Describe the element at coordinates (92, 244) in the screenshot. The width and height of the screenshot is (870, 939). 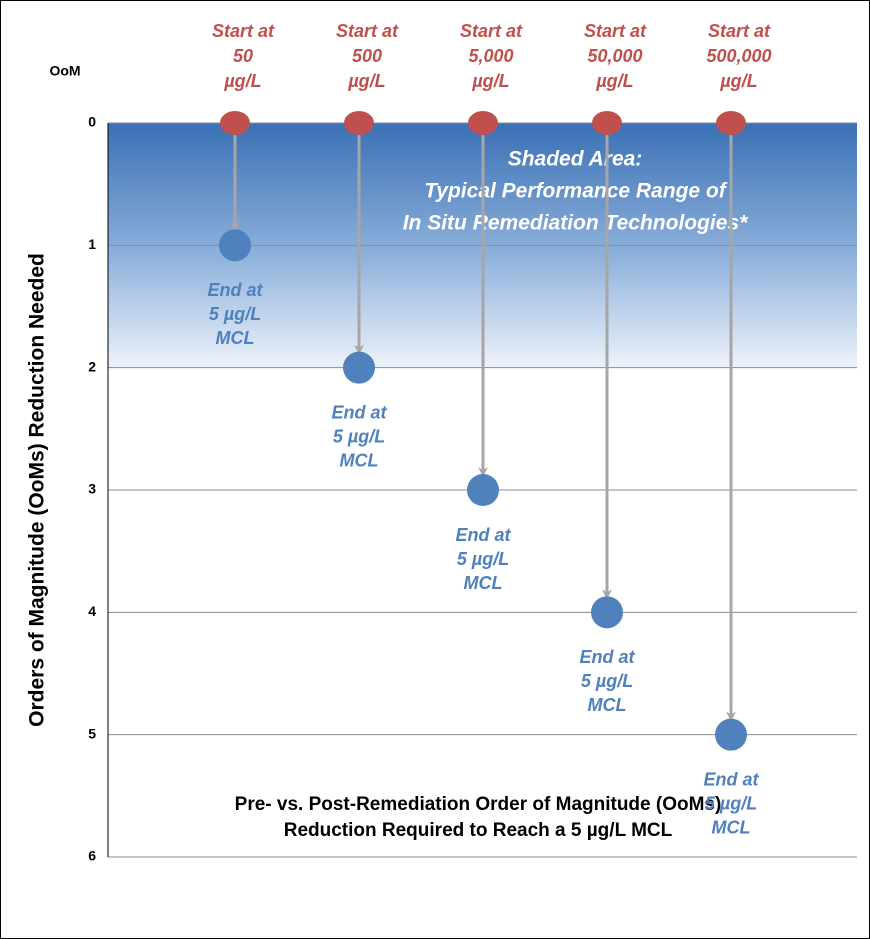
I see `y-tick-label: 1` at that location.